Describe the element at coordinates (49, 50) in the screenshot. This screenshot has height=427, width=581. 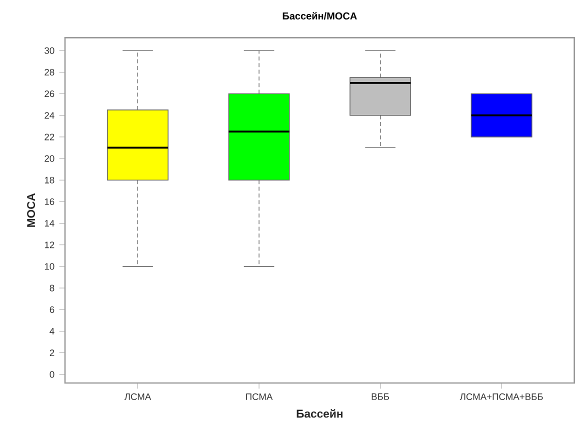
I see `y-tick-label: 30` at that location.